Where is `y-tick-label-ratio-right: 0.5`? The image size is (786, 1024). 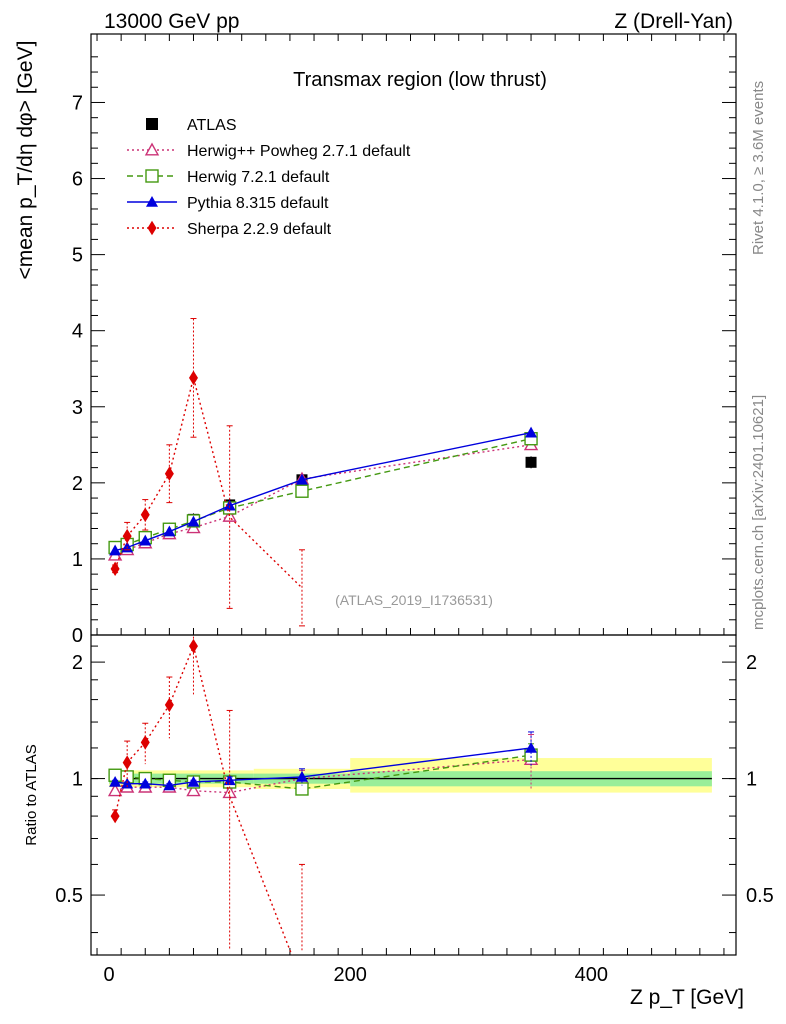
y-tick-label-ratio-right: 0.5 is located at coordinates (760, 896).